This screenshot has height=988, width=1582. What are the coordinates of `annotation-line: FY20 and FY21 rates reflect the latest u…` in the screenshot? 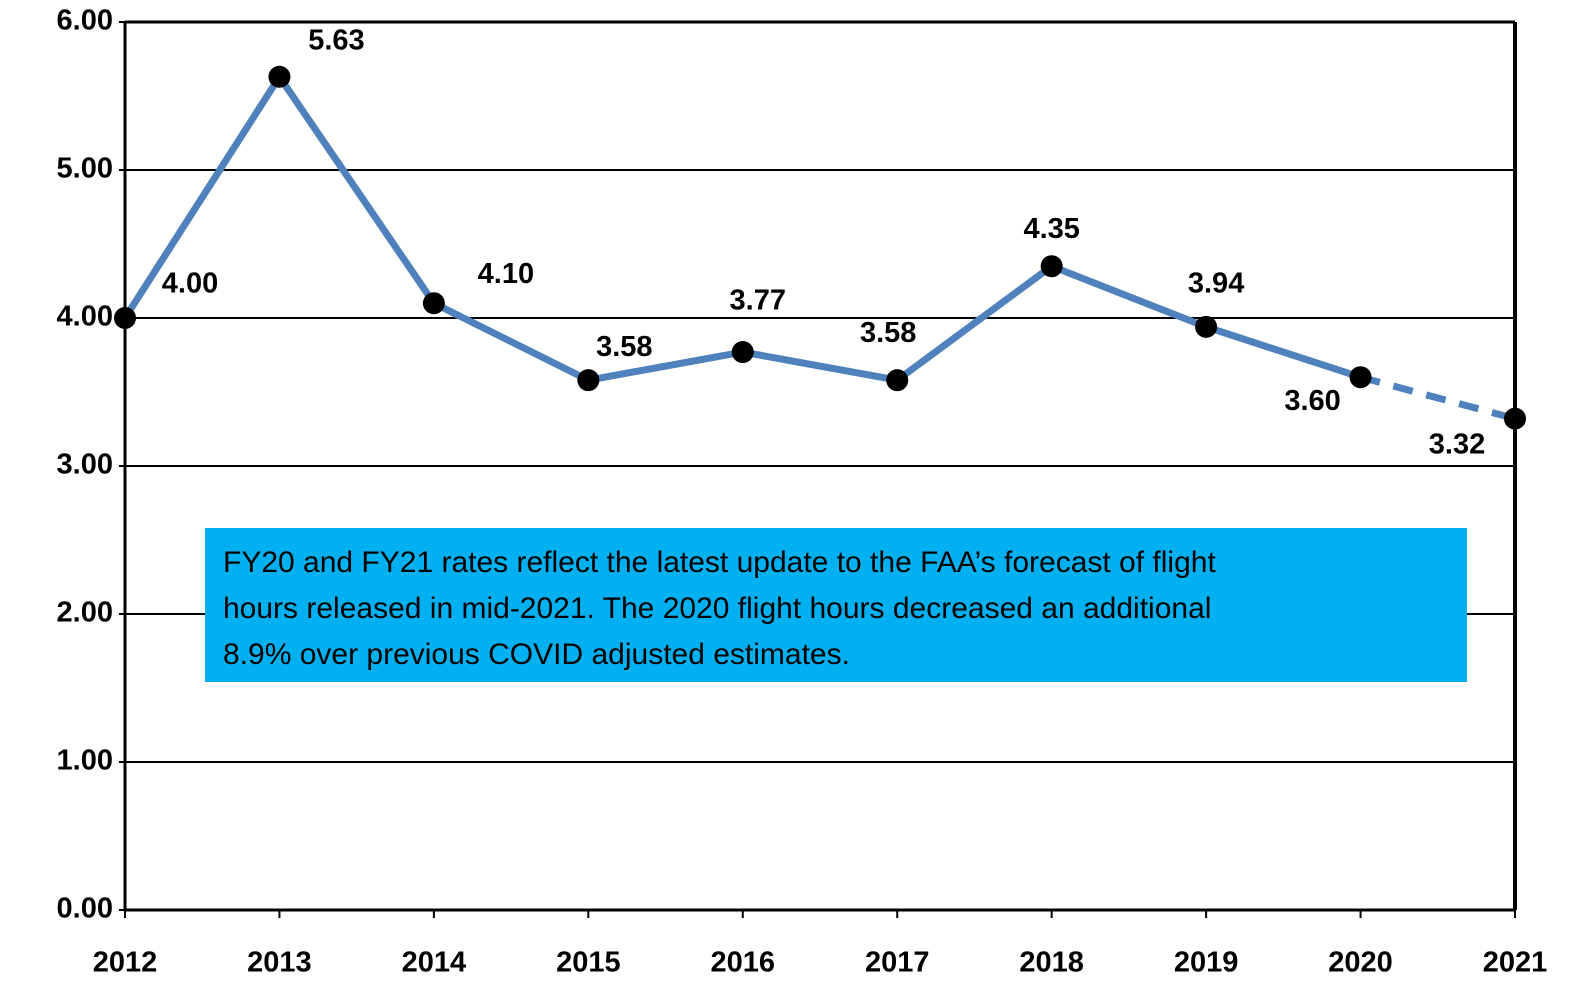 It's located at (719, 562).